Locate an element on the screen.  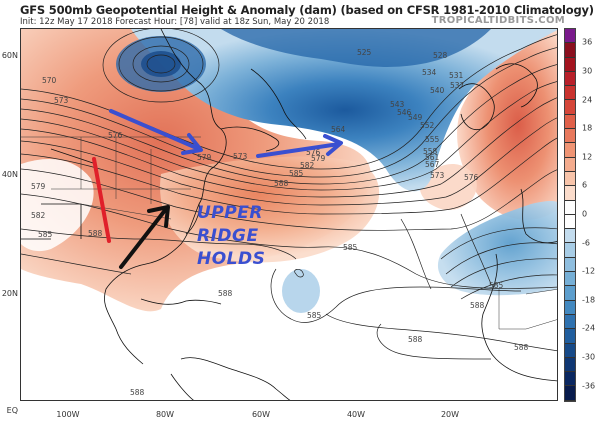
contour-label: 558 is located at coordinates (430, 151).